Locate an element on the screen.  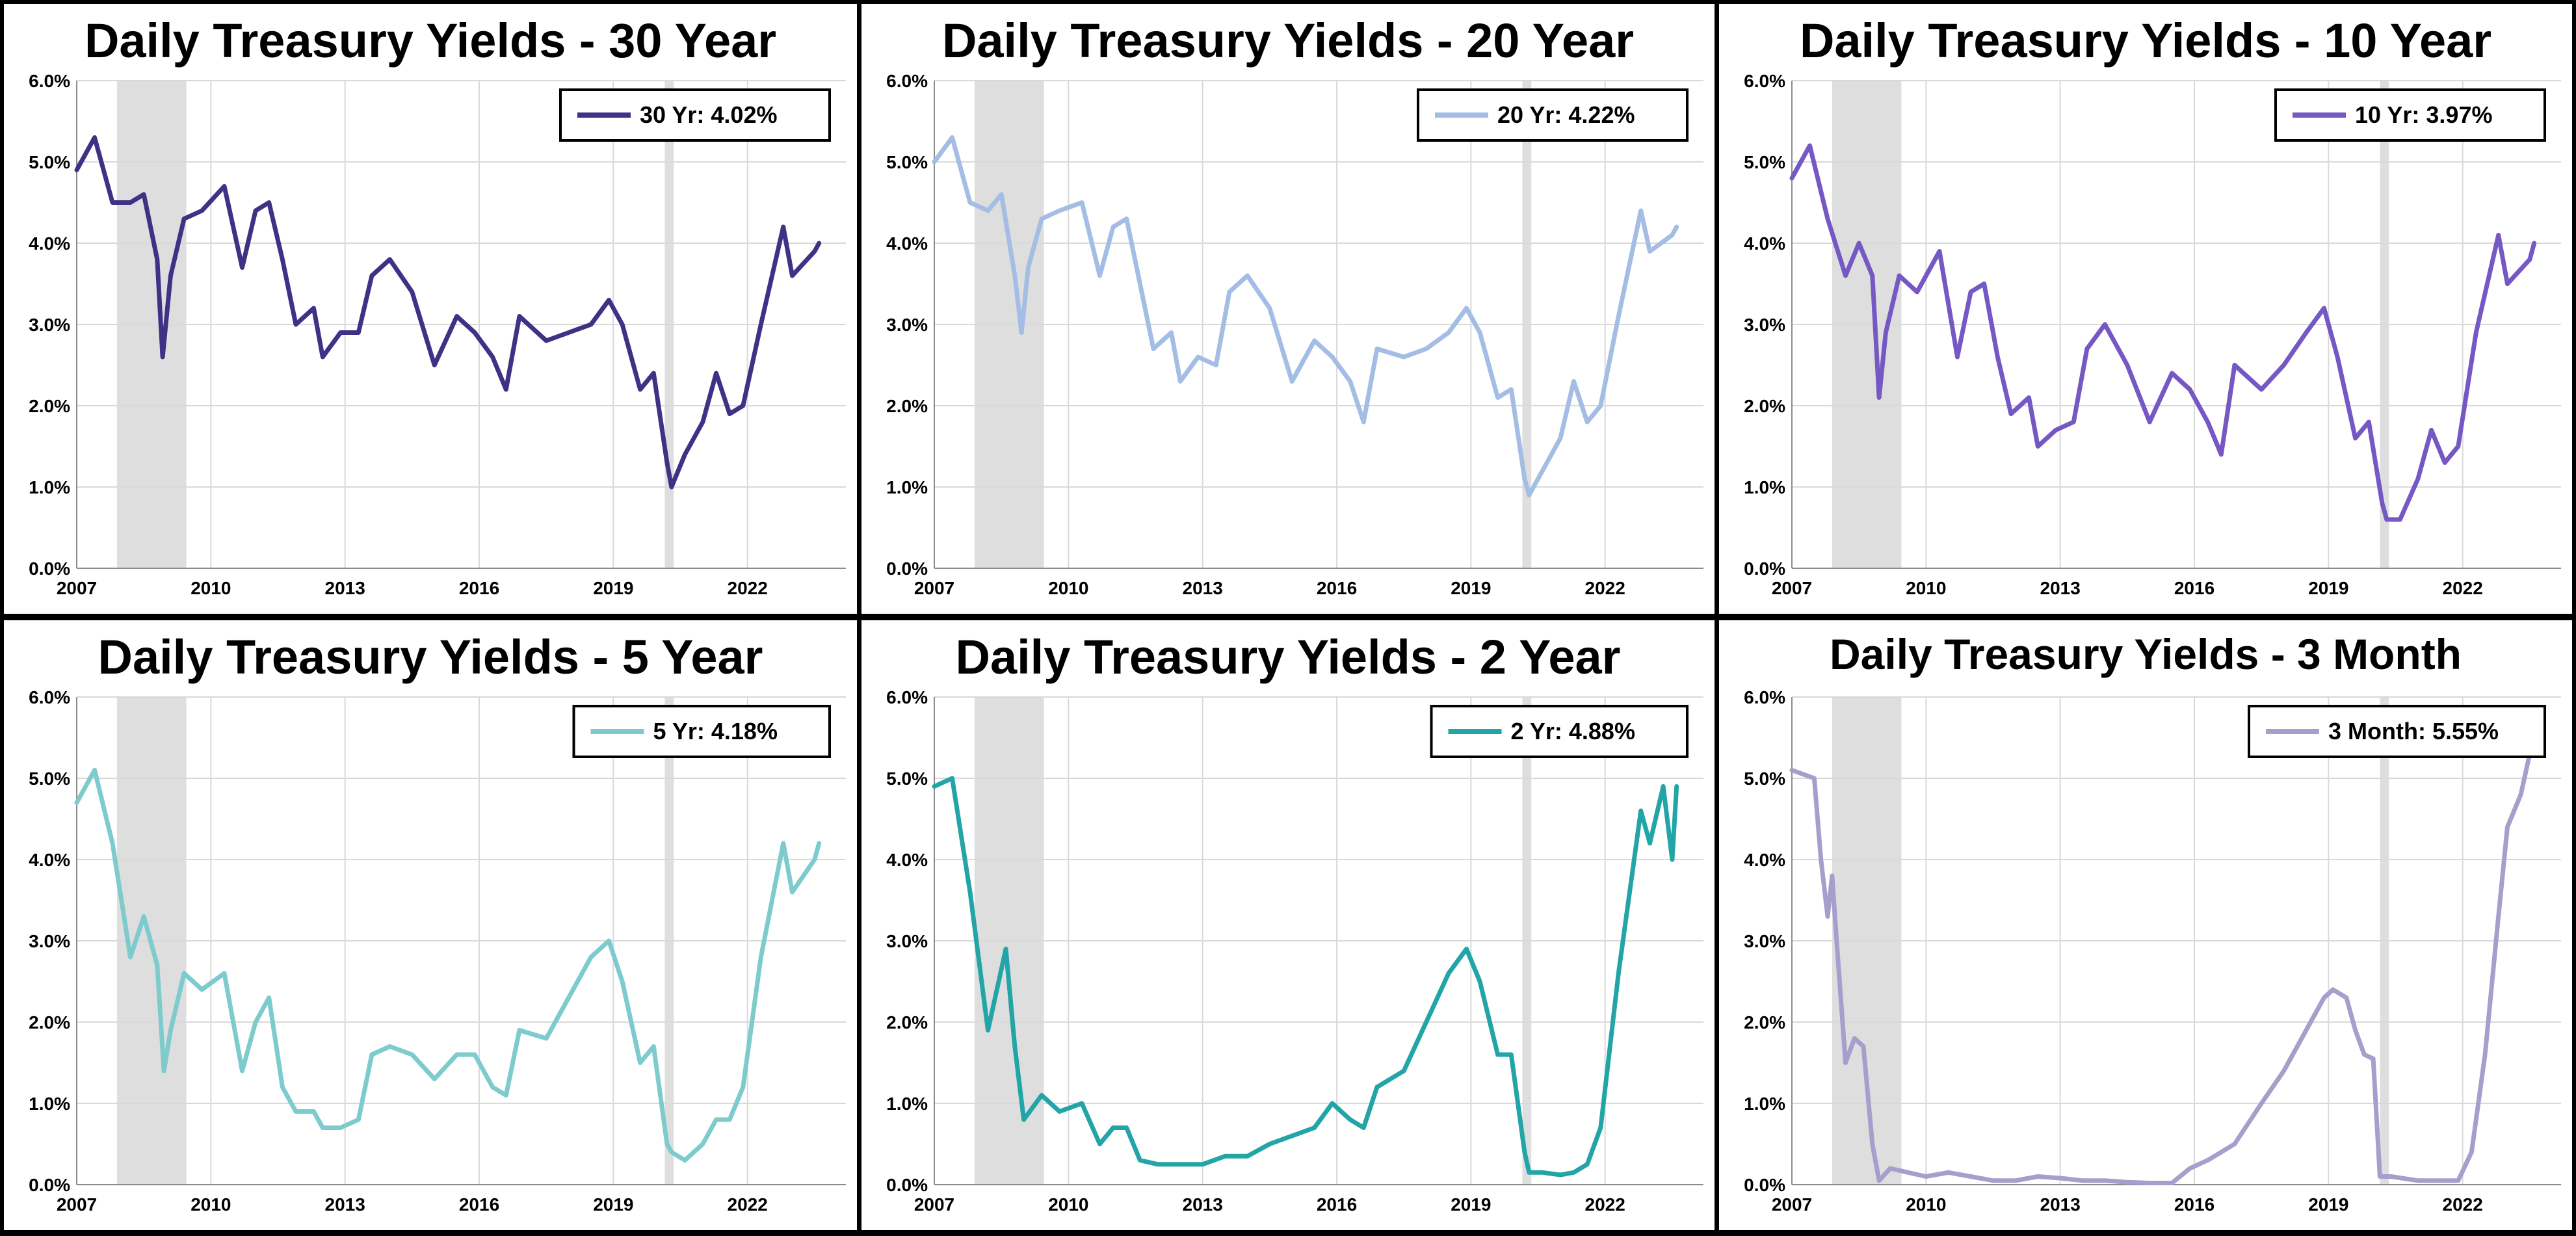
legend: 10 Yr: 3.97% is located at coordinates (2410, 115).